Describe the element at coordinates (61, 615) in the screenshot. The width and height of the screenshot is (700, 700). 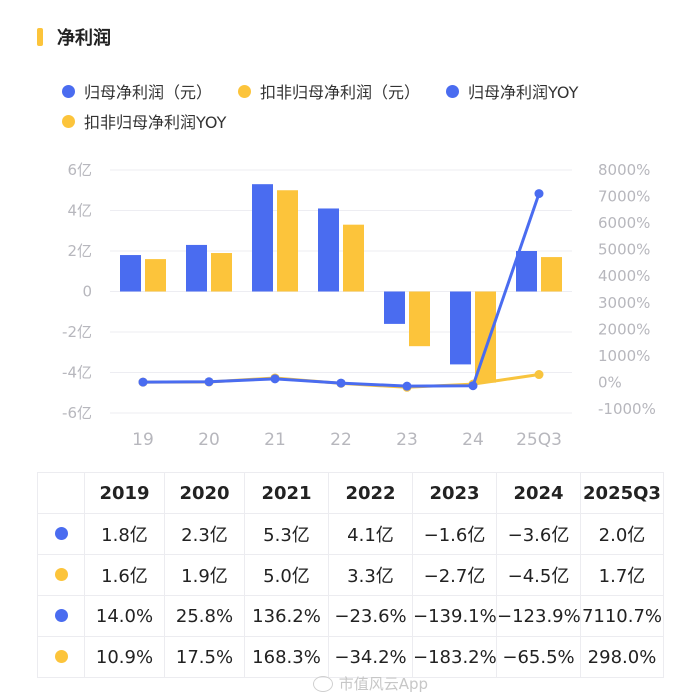
I see `blue-dot-icon` at that location.